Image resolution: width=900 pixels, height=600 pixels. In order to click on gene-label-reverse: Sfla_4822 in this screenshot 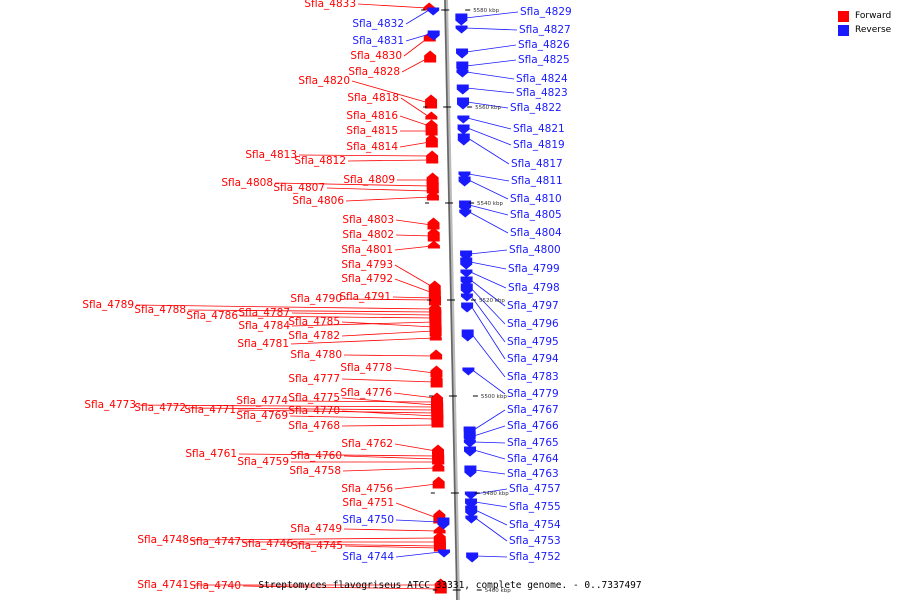, I will do `click(536, 108)`.